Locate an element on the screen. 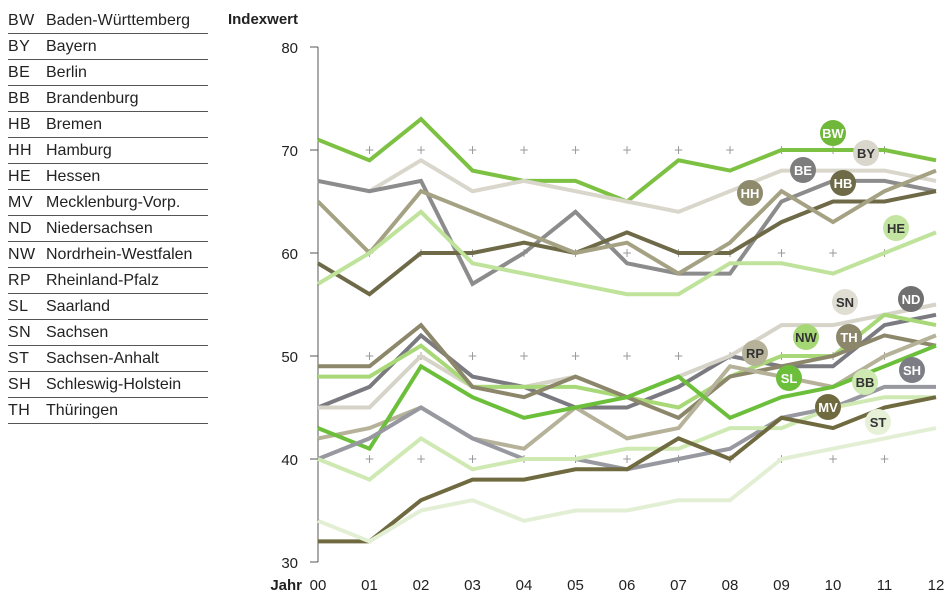 The height and width of the screenshot is (597, 944). series-label-bubble-be is located at coordinates (803, 170).